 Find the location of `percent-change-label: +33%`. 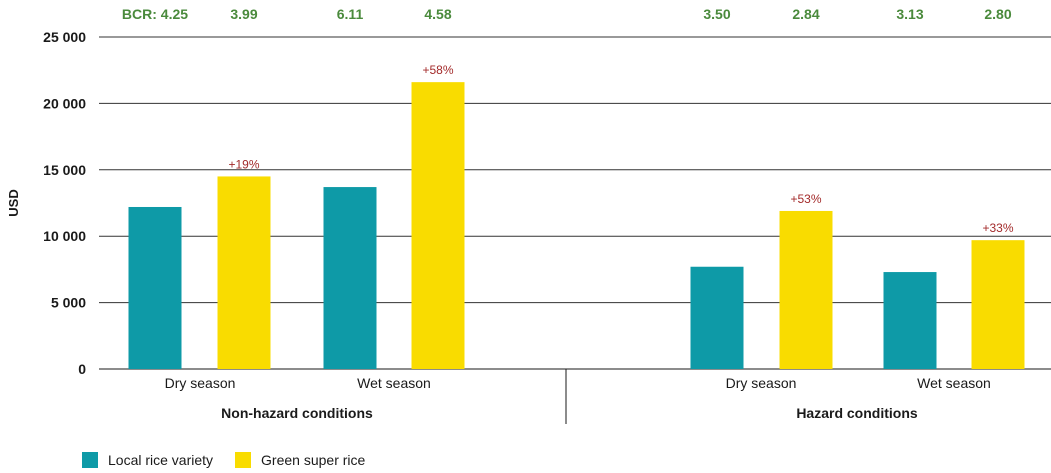

percent-change-label: +33% is located at coordinates (997, 228).